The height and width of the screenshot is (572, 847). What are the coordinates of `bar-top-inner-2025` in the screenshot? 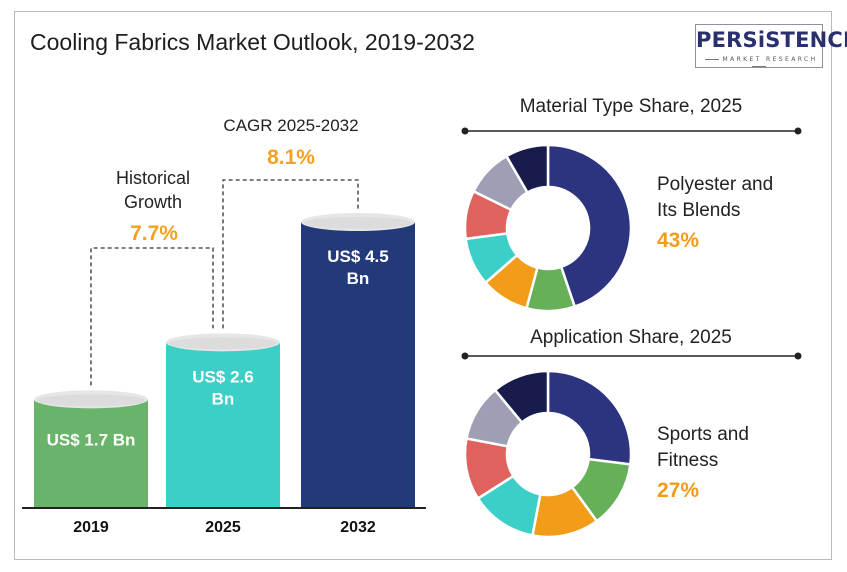 It's located at (223, 343).